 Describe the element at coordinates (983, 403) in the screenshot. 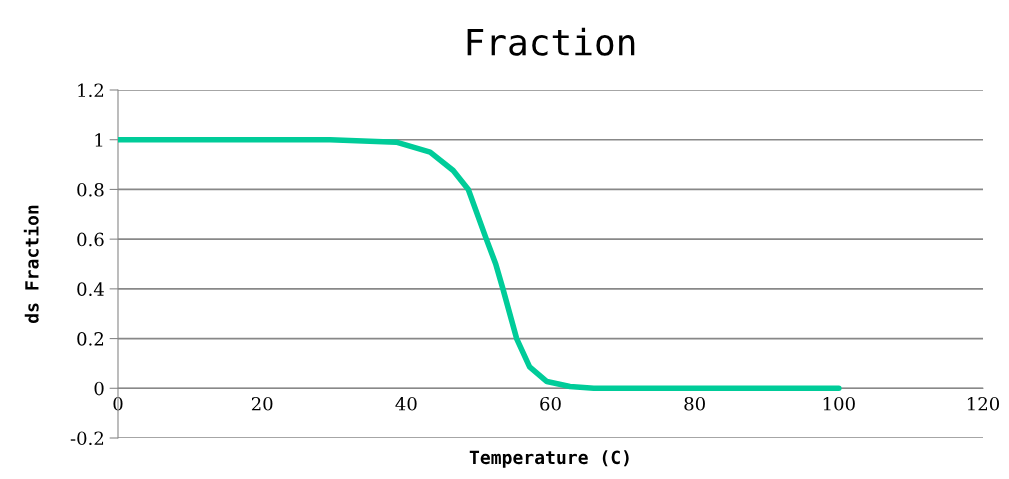

I see `x-tick-label: 120` at that location.